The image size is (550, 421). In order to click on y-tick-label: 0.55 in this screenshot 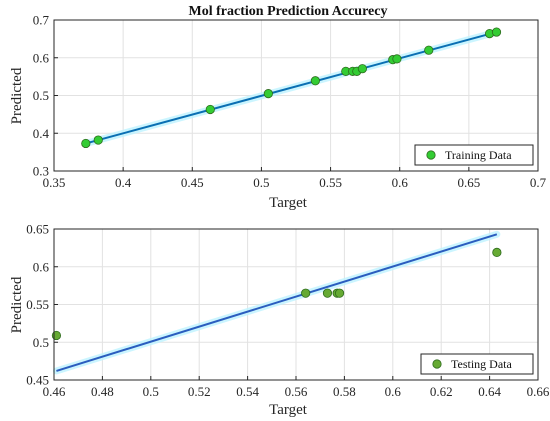, I will do `click(37, 304)`.